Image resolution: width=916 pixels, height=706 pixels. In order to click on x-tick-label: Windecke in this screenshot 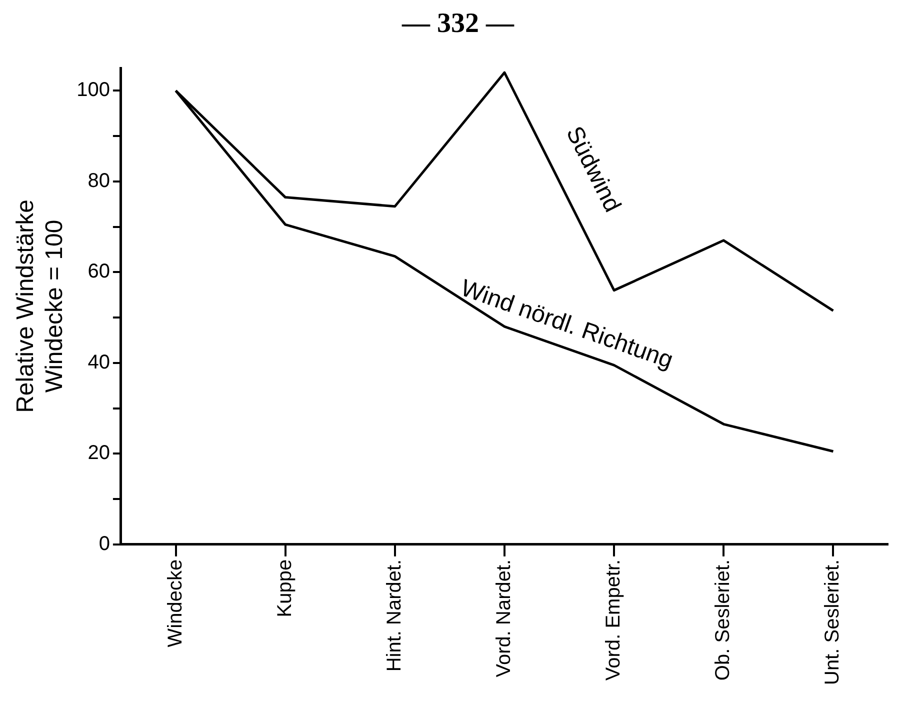, I will do `click(175, 603)`.